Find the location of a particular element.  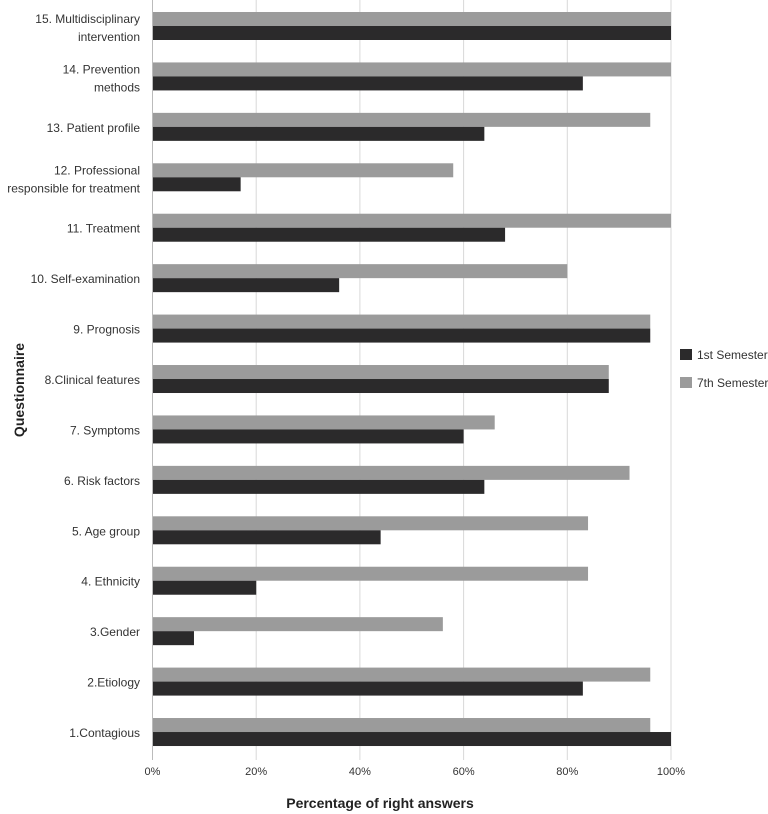

x-tick-label: 0% is located at coordinates (153, 772).